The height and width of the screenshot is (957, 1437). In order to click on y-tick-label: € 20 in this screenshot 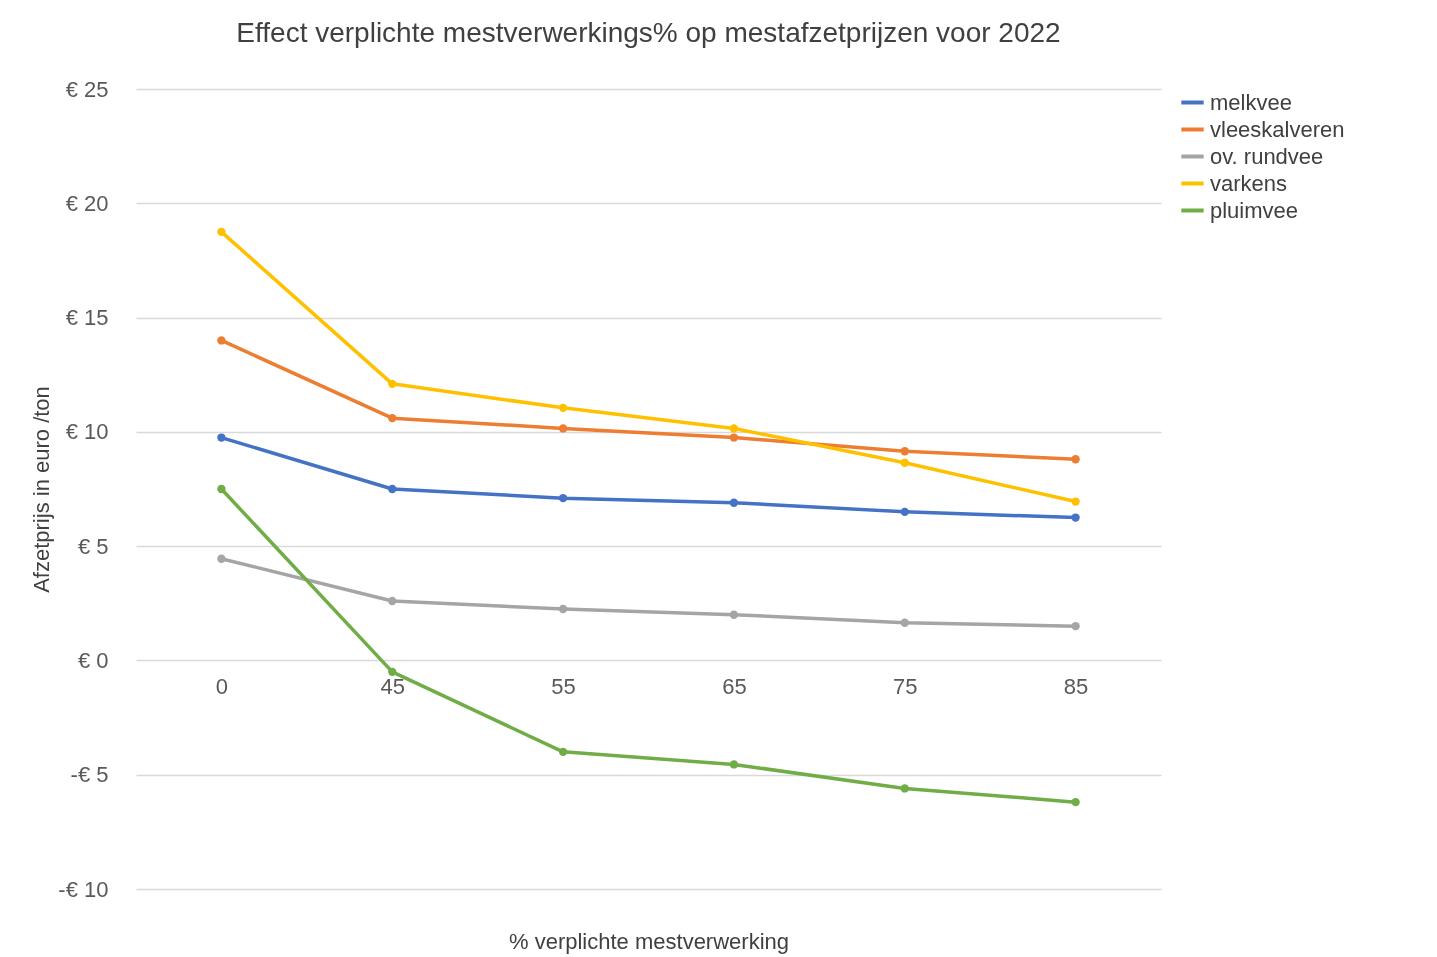, I will do `click(87, 203)`.